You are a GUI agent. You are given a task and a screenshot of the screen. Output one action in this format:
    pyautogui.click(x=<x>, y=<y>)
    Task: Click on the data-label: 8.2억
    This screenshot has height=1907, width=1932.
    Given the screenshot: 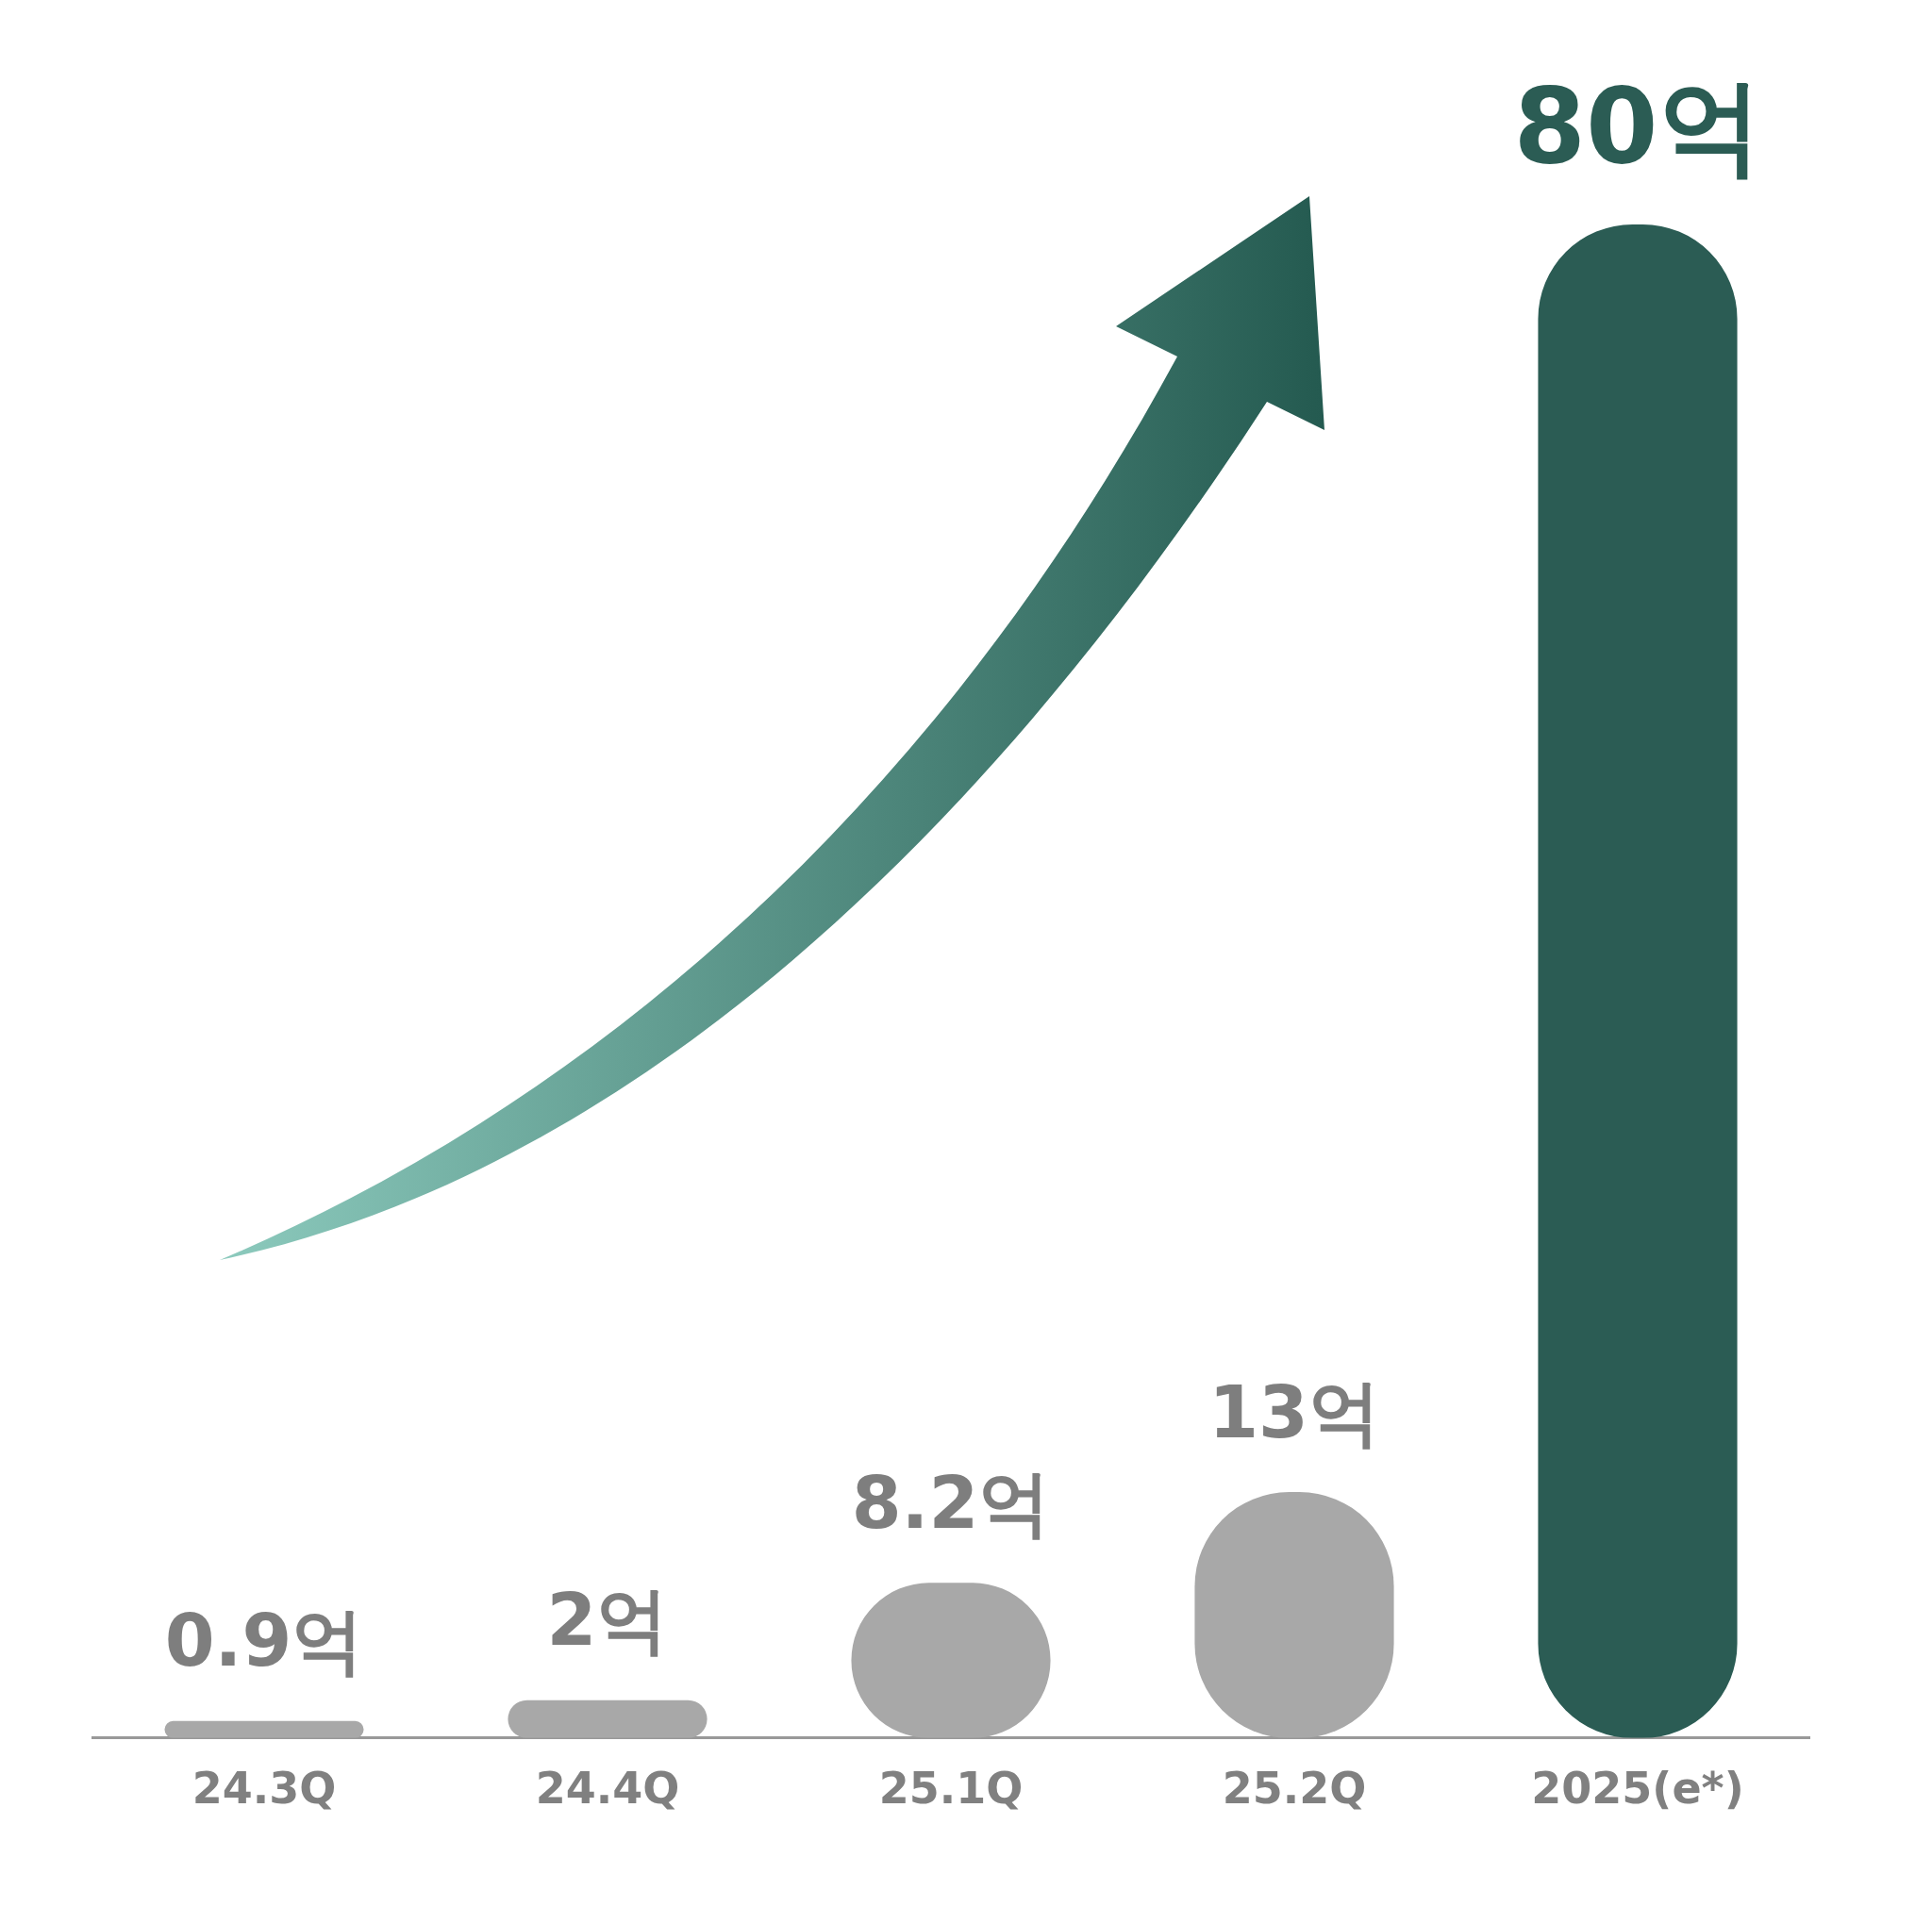 What is the action you would take?
    pyautogui.click(x=951, y=1503)
    